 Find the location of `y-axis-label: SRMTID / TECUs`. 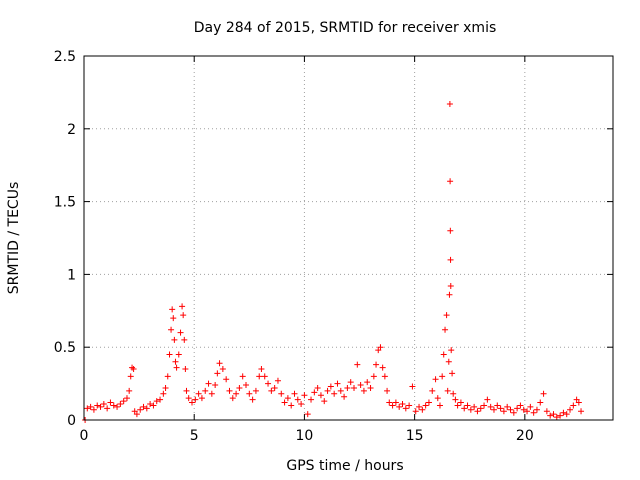

y-axis-label: SRMTID / TECUs is located at coordinates (14, 238).